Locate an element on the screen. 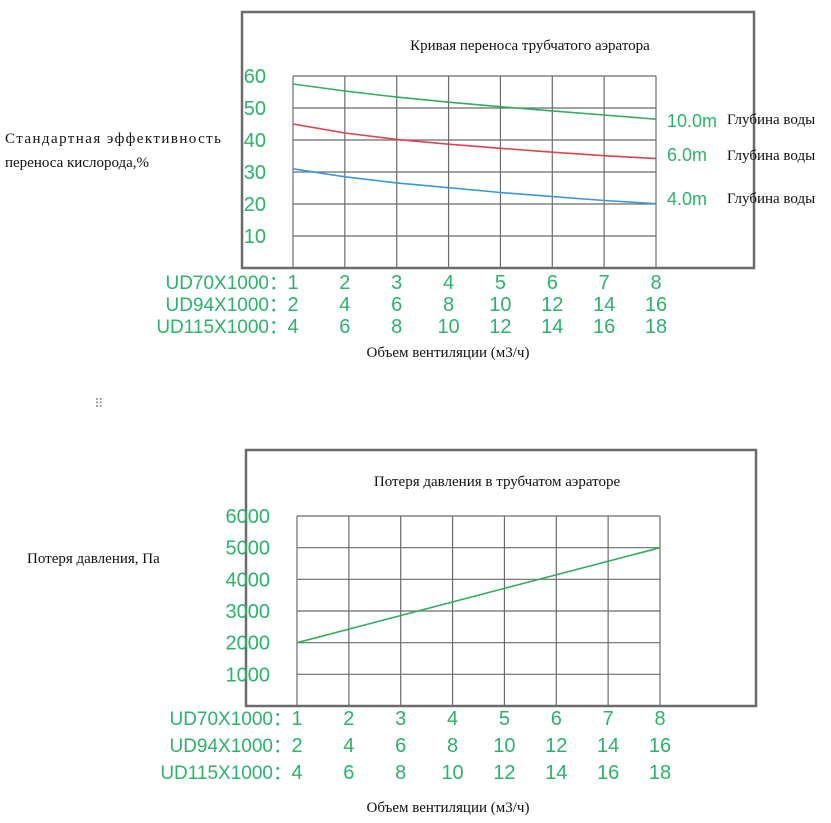  chart1-series-lines is located at coordinates (474, 144).